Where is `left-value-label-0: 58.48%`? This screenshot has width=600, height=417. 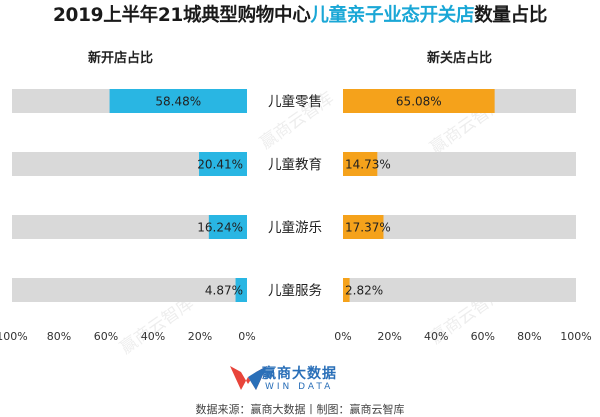 left-value-label-0: 58.48% is located at coordinates (178, 102).